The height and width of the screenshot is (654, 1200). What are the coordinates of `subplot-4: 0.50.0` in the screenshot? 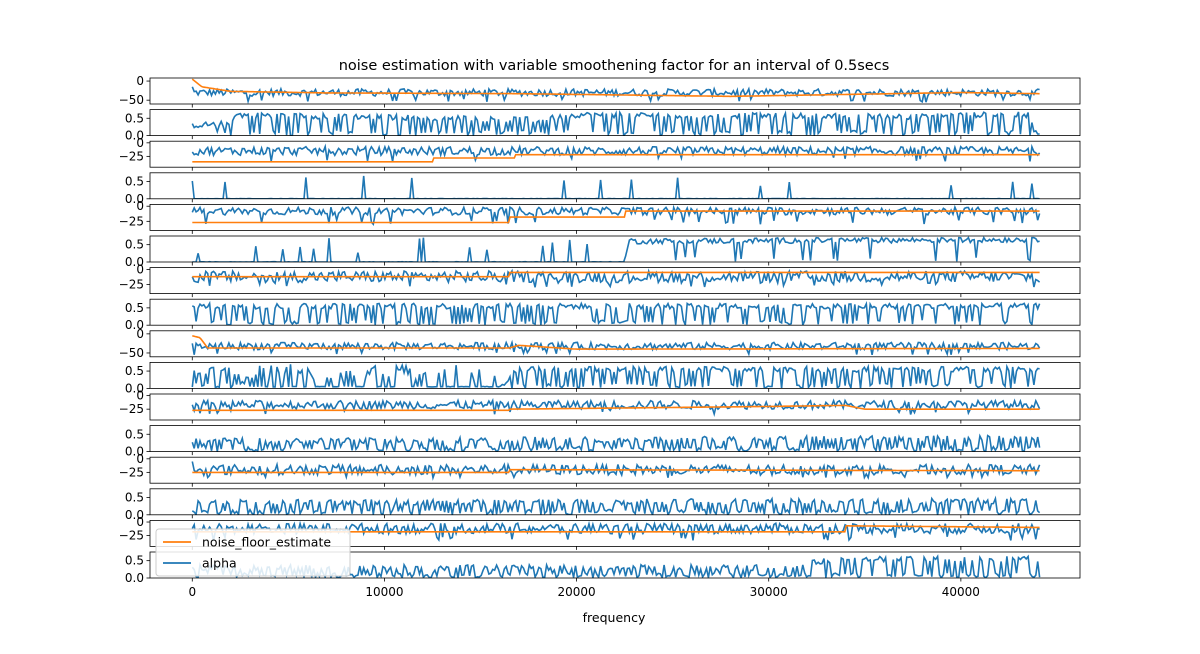 It's located at (603, 189).